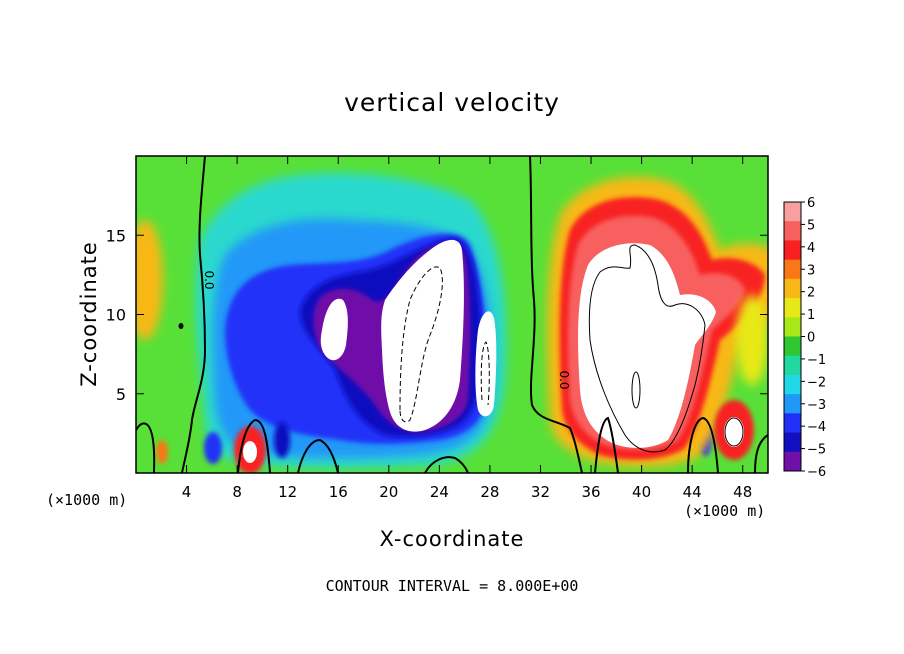  Describe the element at coordinates (452, 539) in the screenshot. I see `x-axis-label: X-coordinate` at that location.